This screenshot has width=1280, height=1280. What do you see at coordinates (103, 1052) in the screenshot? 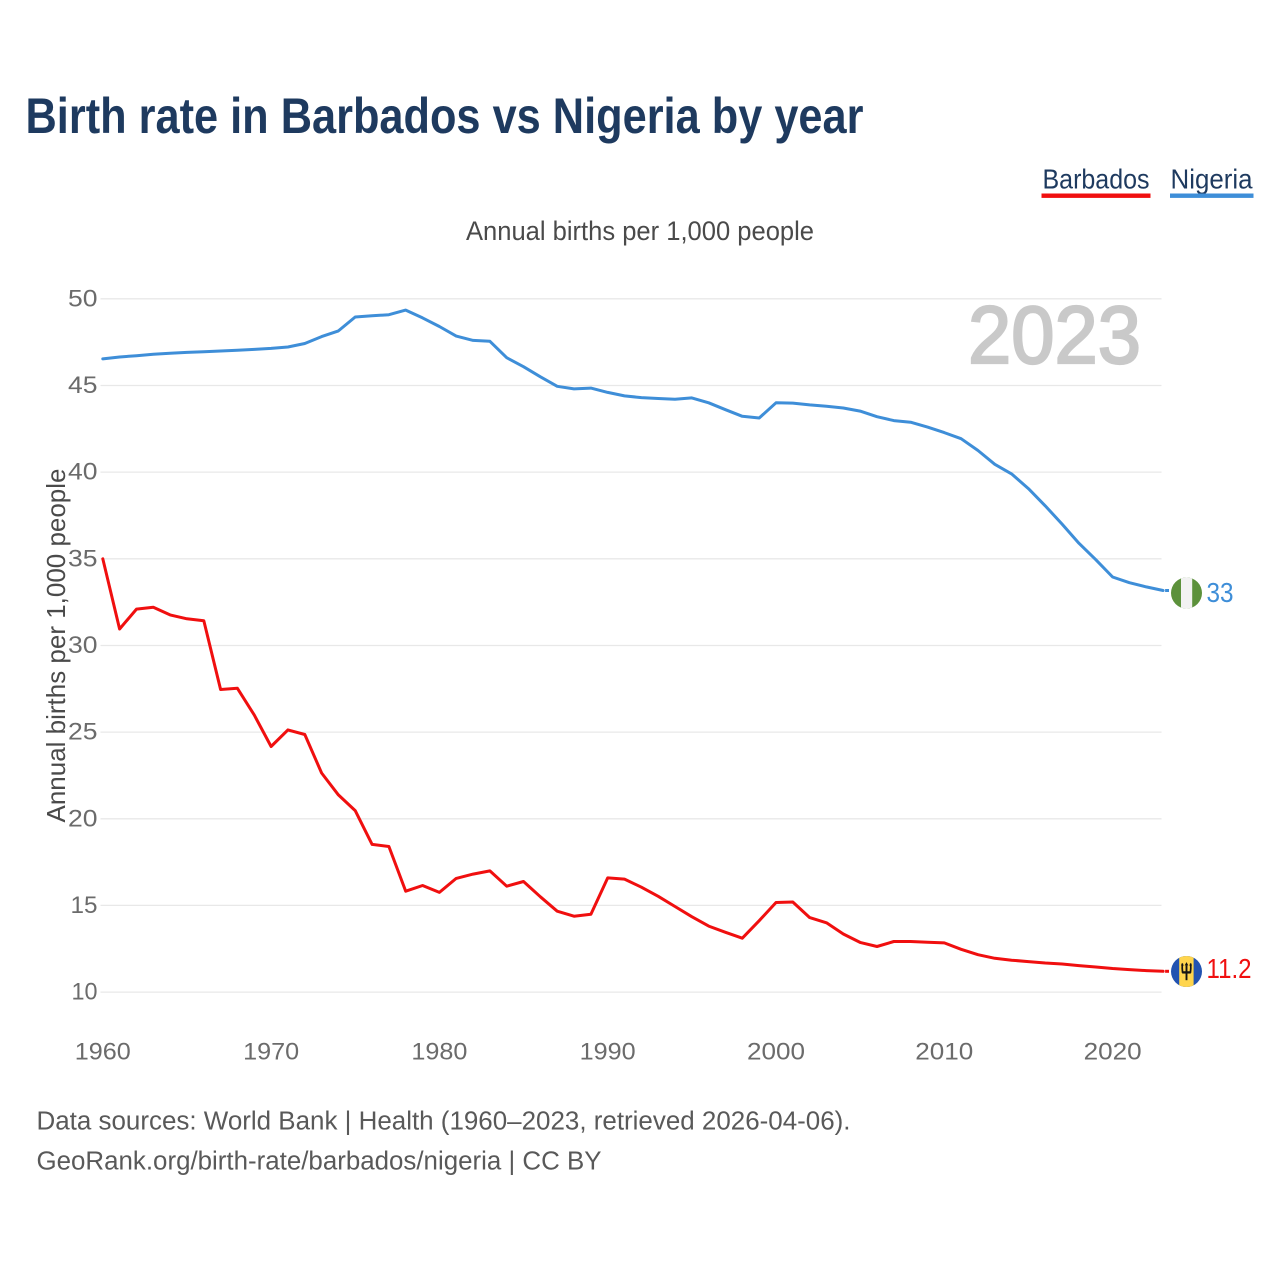
I see `svg-text: 1960` at bounding box center [103, 1052].